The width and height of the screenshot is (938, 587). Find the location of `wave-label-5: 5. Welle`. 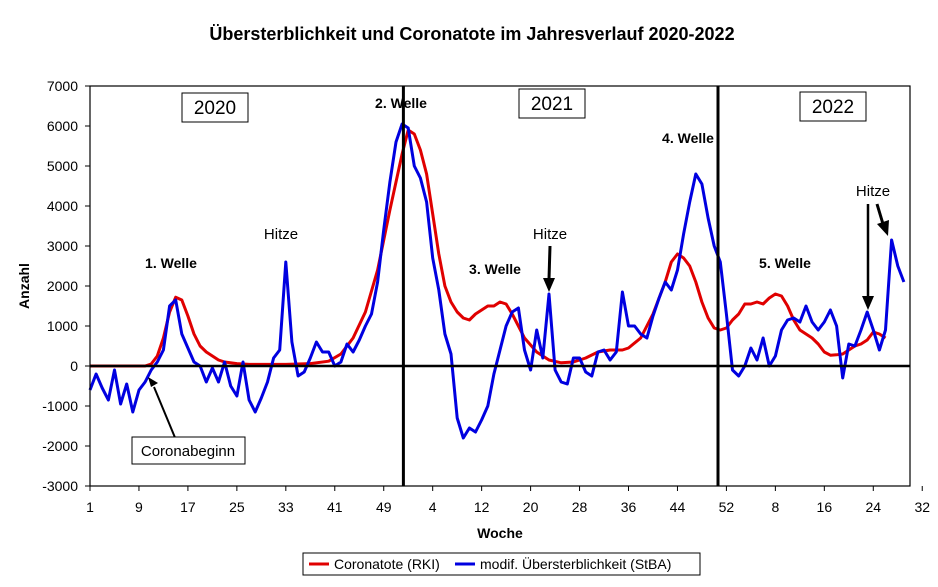

wave-label-5: 5. Welle is located at coordinates (785, 263).